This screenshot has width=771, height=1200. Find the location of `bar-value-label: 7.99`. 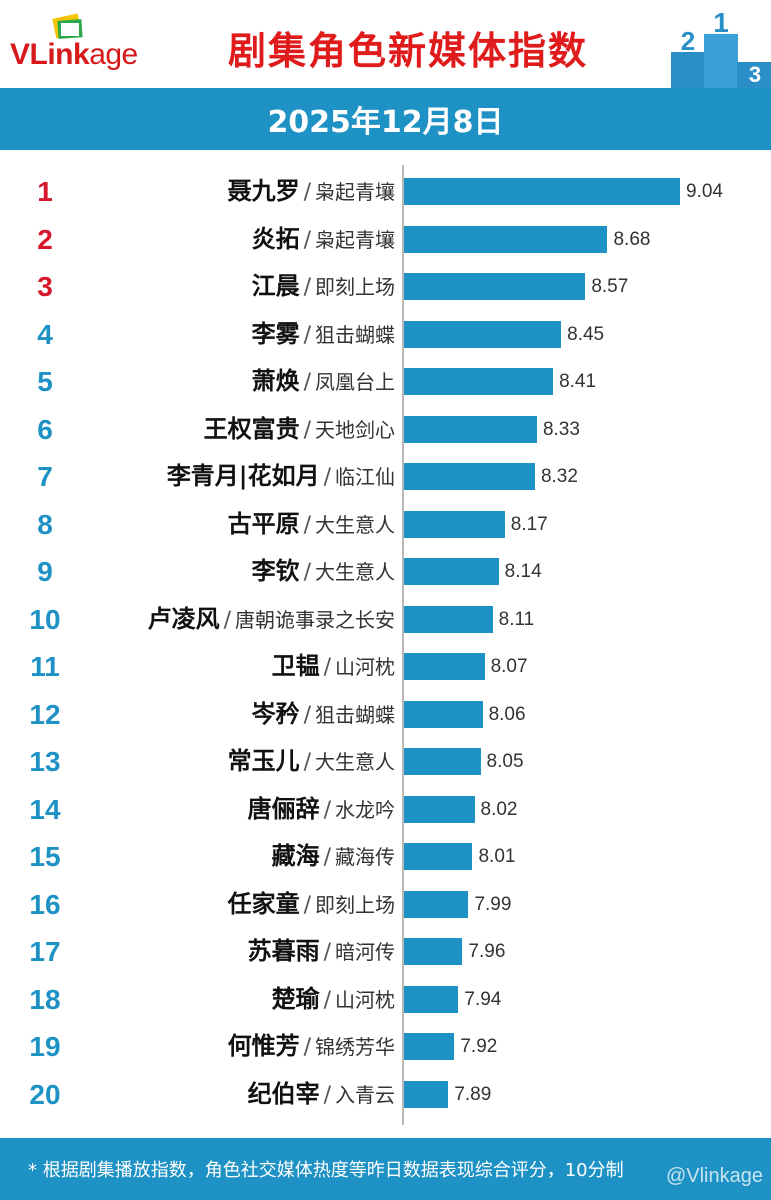

bar-value-label: 7.99 is located at coordinates (493, 904).